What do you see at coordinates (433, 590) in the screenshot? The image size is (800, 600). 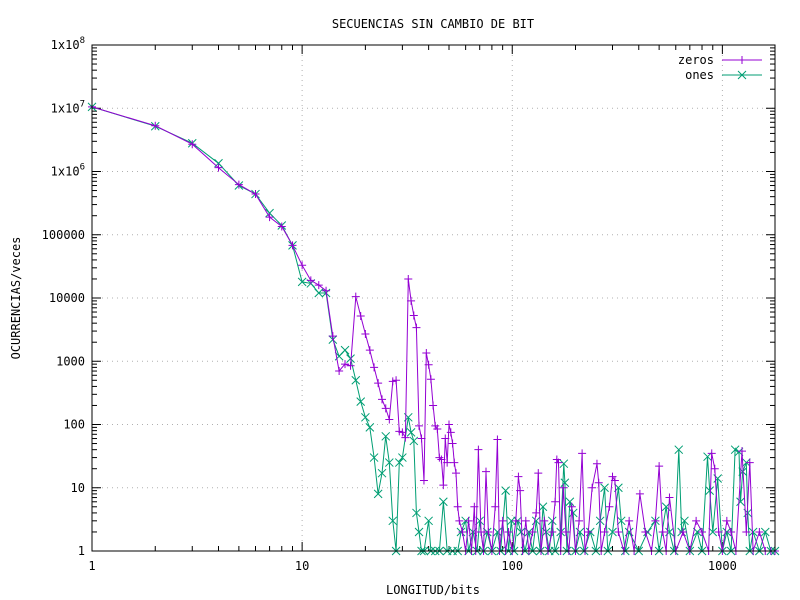 I see `x-axis-label: LONGITUD/bits` at bounding box center [433, 590].